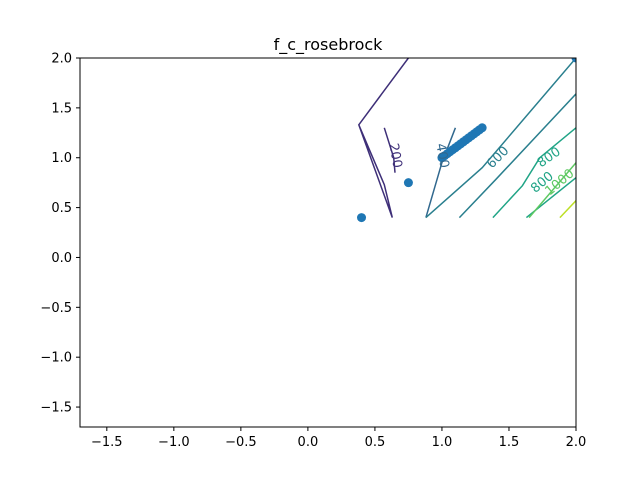 The image size is (640, 480). Describe the element at coordinates (394, 155) in the screenshot. I see `contour-label-200: 200` at that location.